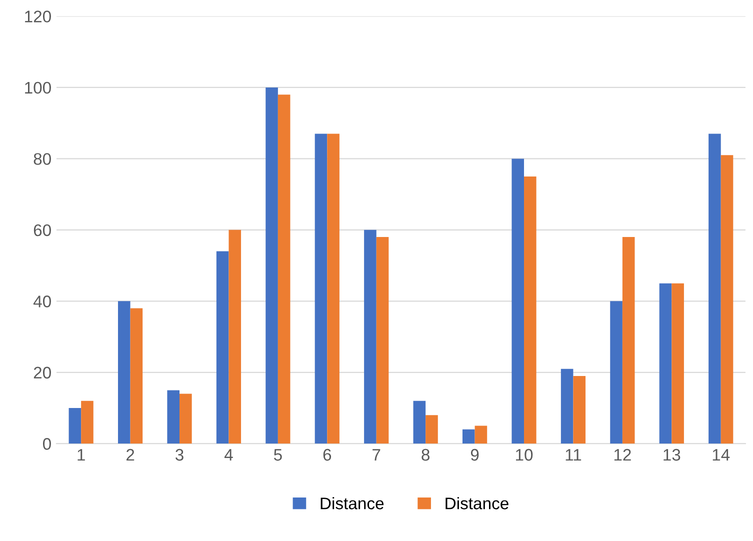 Image resolution: width=753 pixels, height=541 pixels. I want to click on x-tick-label: 10, so click(524, 454).